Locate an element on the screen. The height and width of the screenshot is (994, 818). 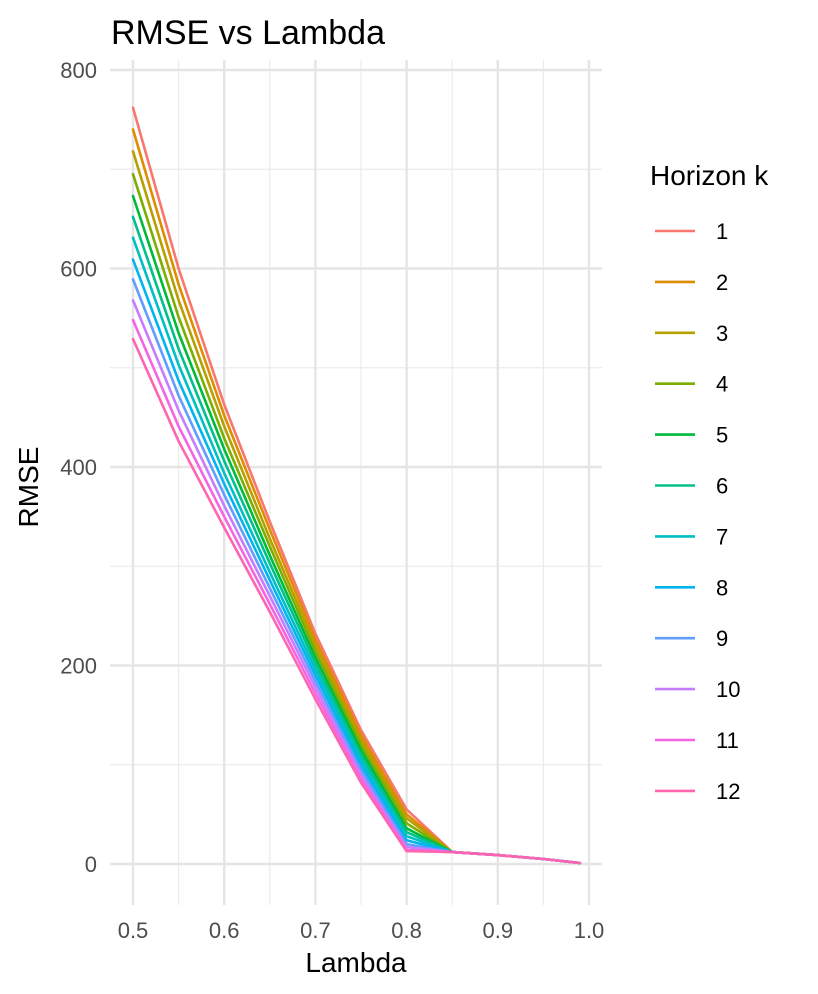
x-tick-label: 0.6 is located at coordinates (224, 930).